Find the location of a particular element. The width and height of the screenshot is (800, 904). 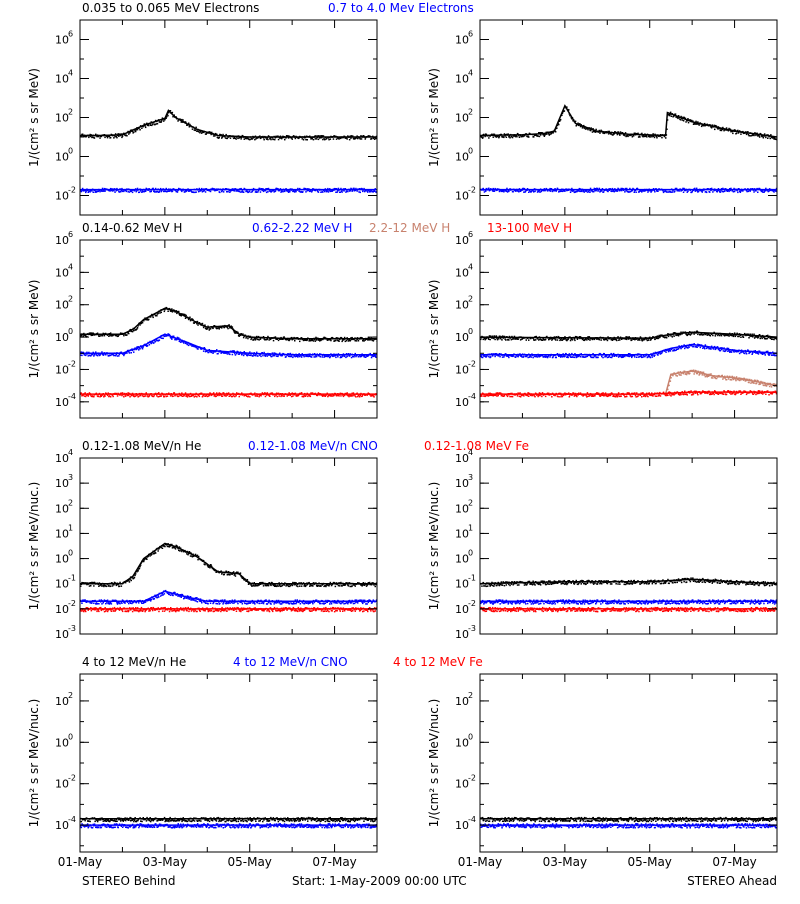

y-tick-label: 10-4 is located at coordinates (65, 400).